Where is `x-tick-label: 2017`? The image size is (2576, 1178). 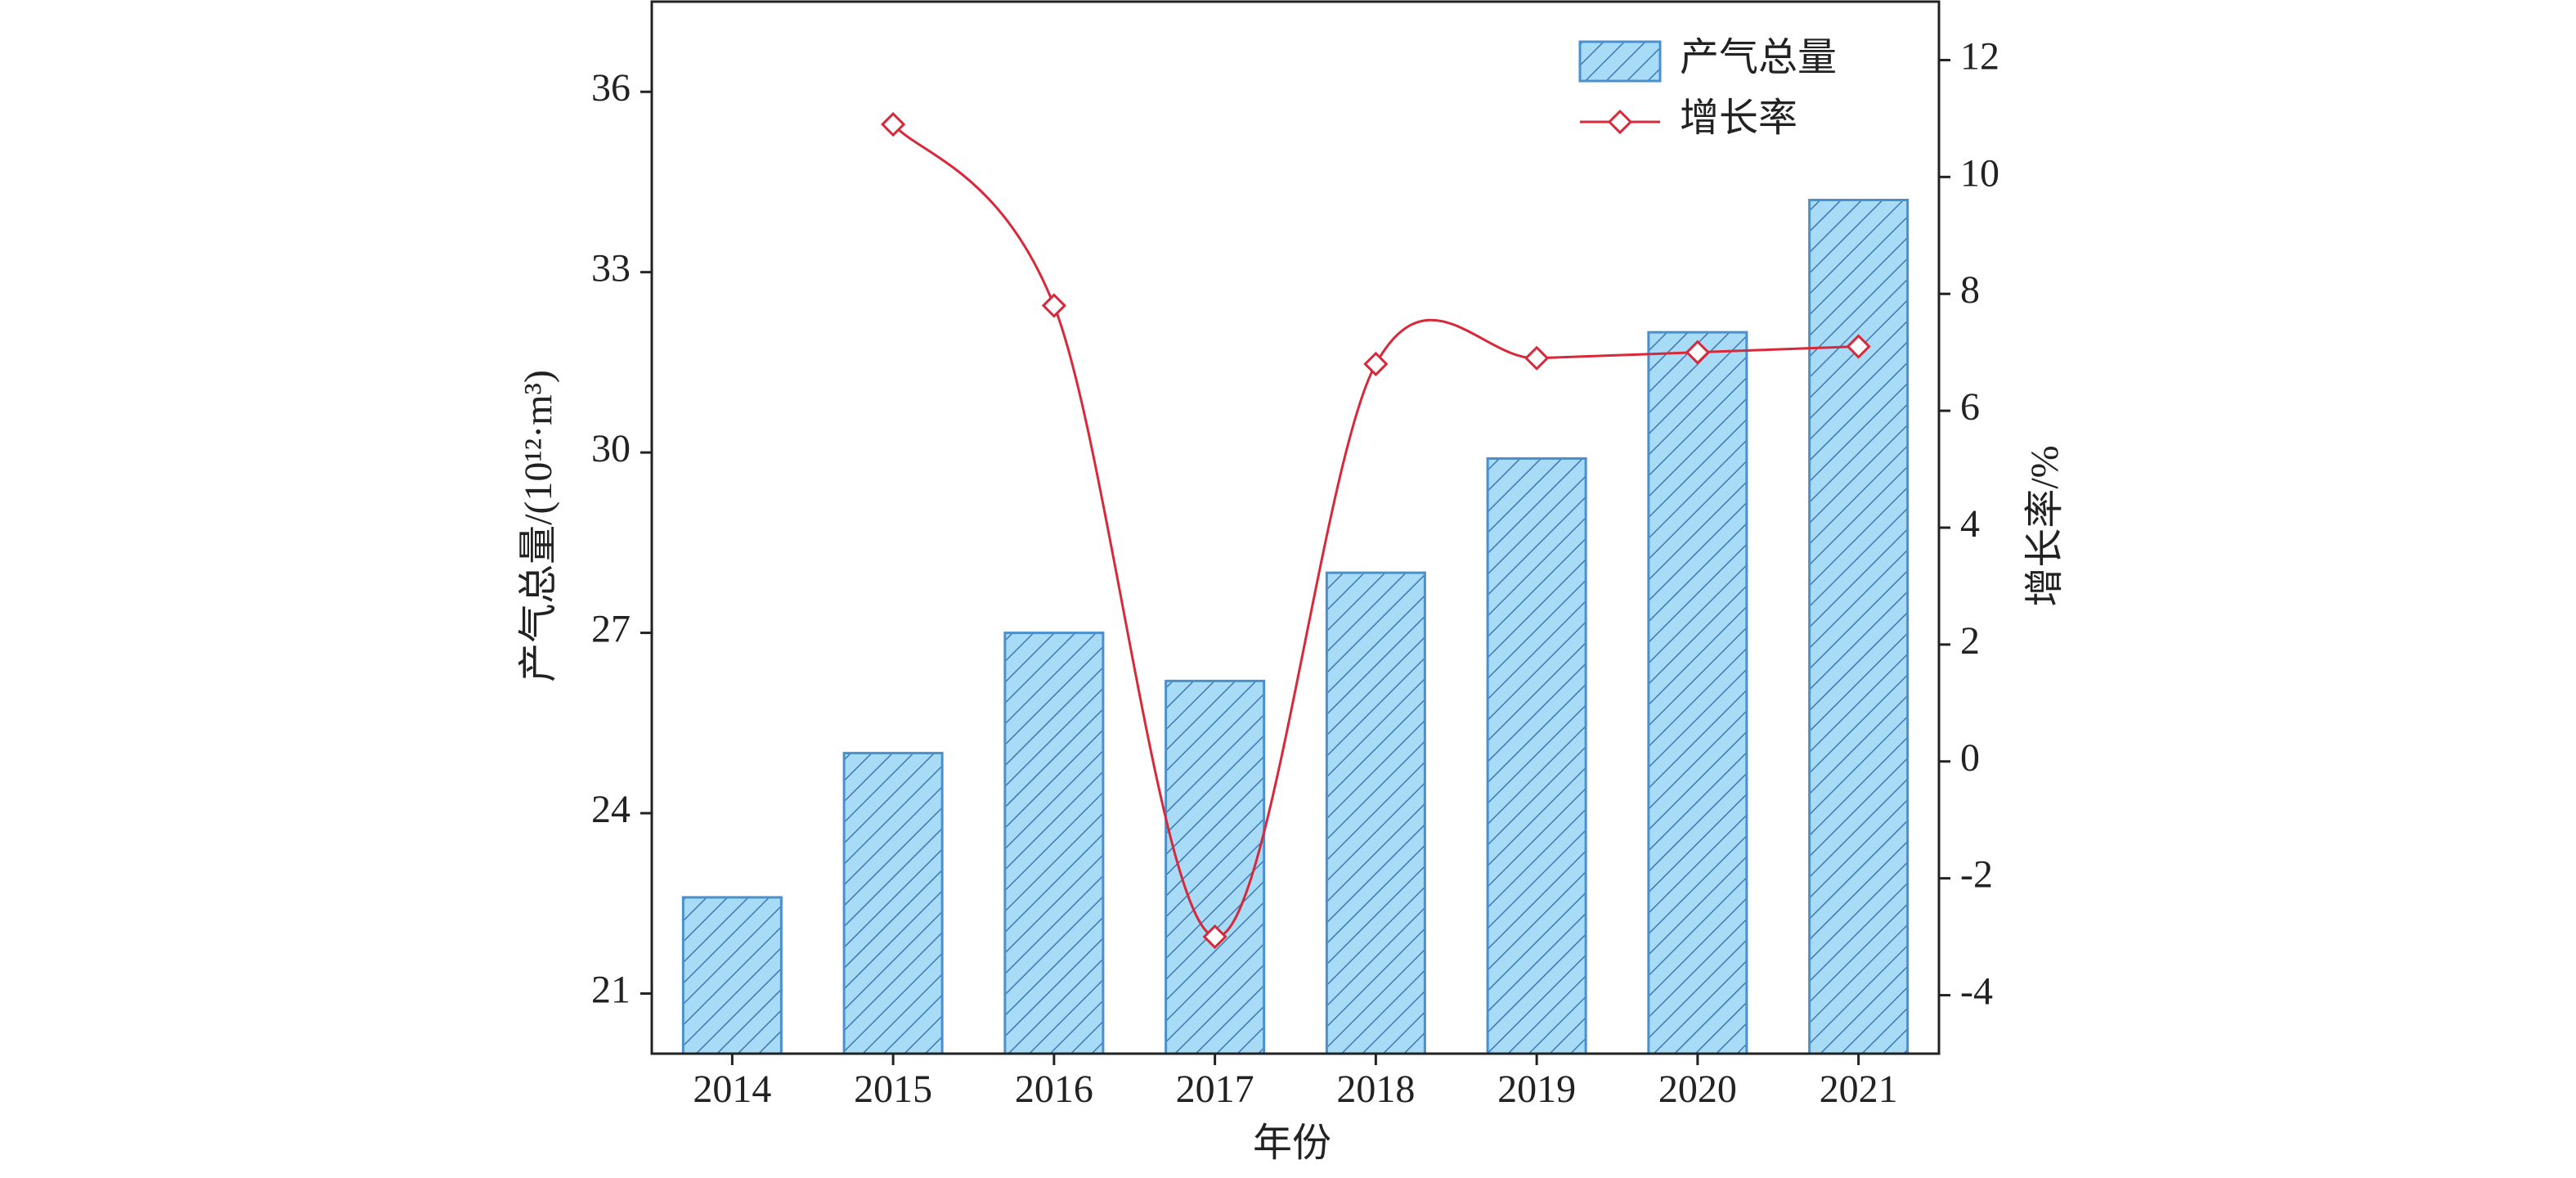 x-tick-label: 2017 is located at coordinates (1215, 1089).